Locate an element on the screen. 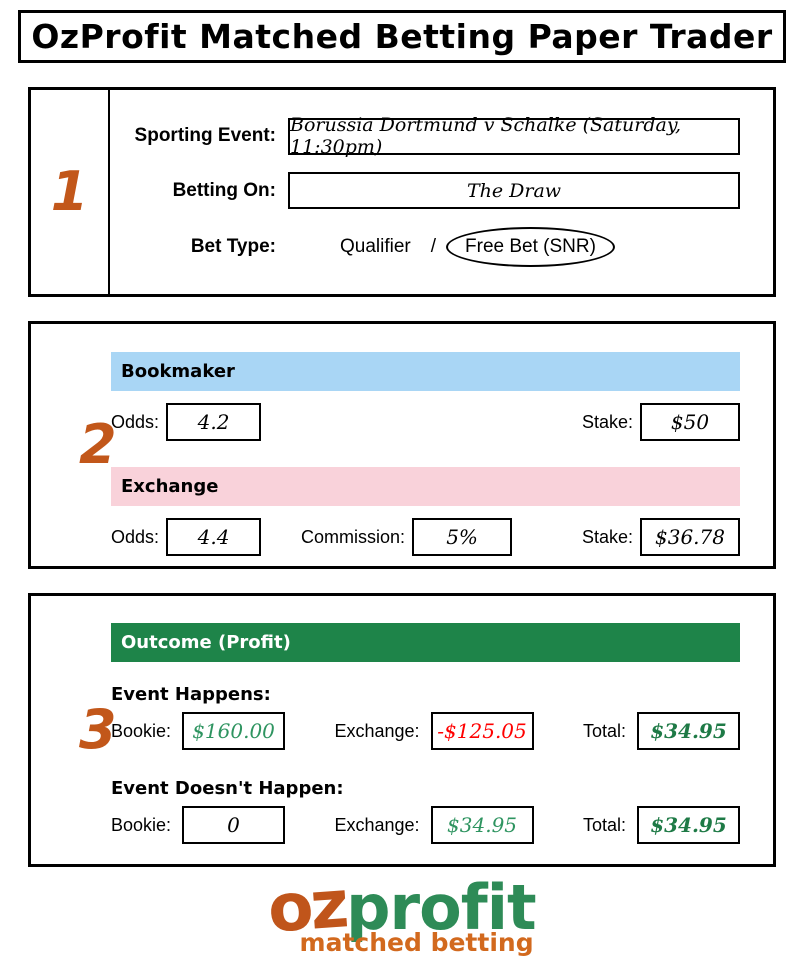  exchange-commission-label: Commission: is located at coordinates (353, 536).